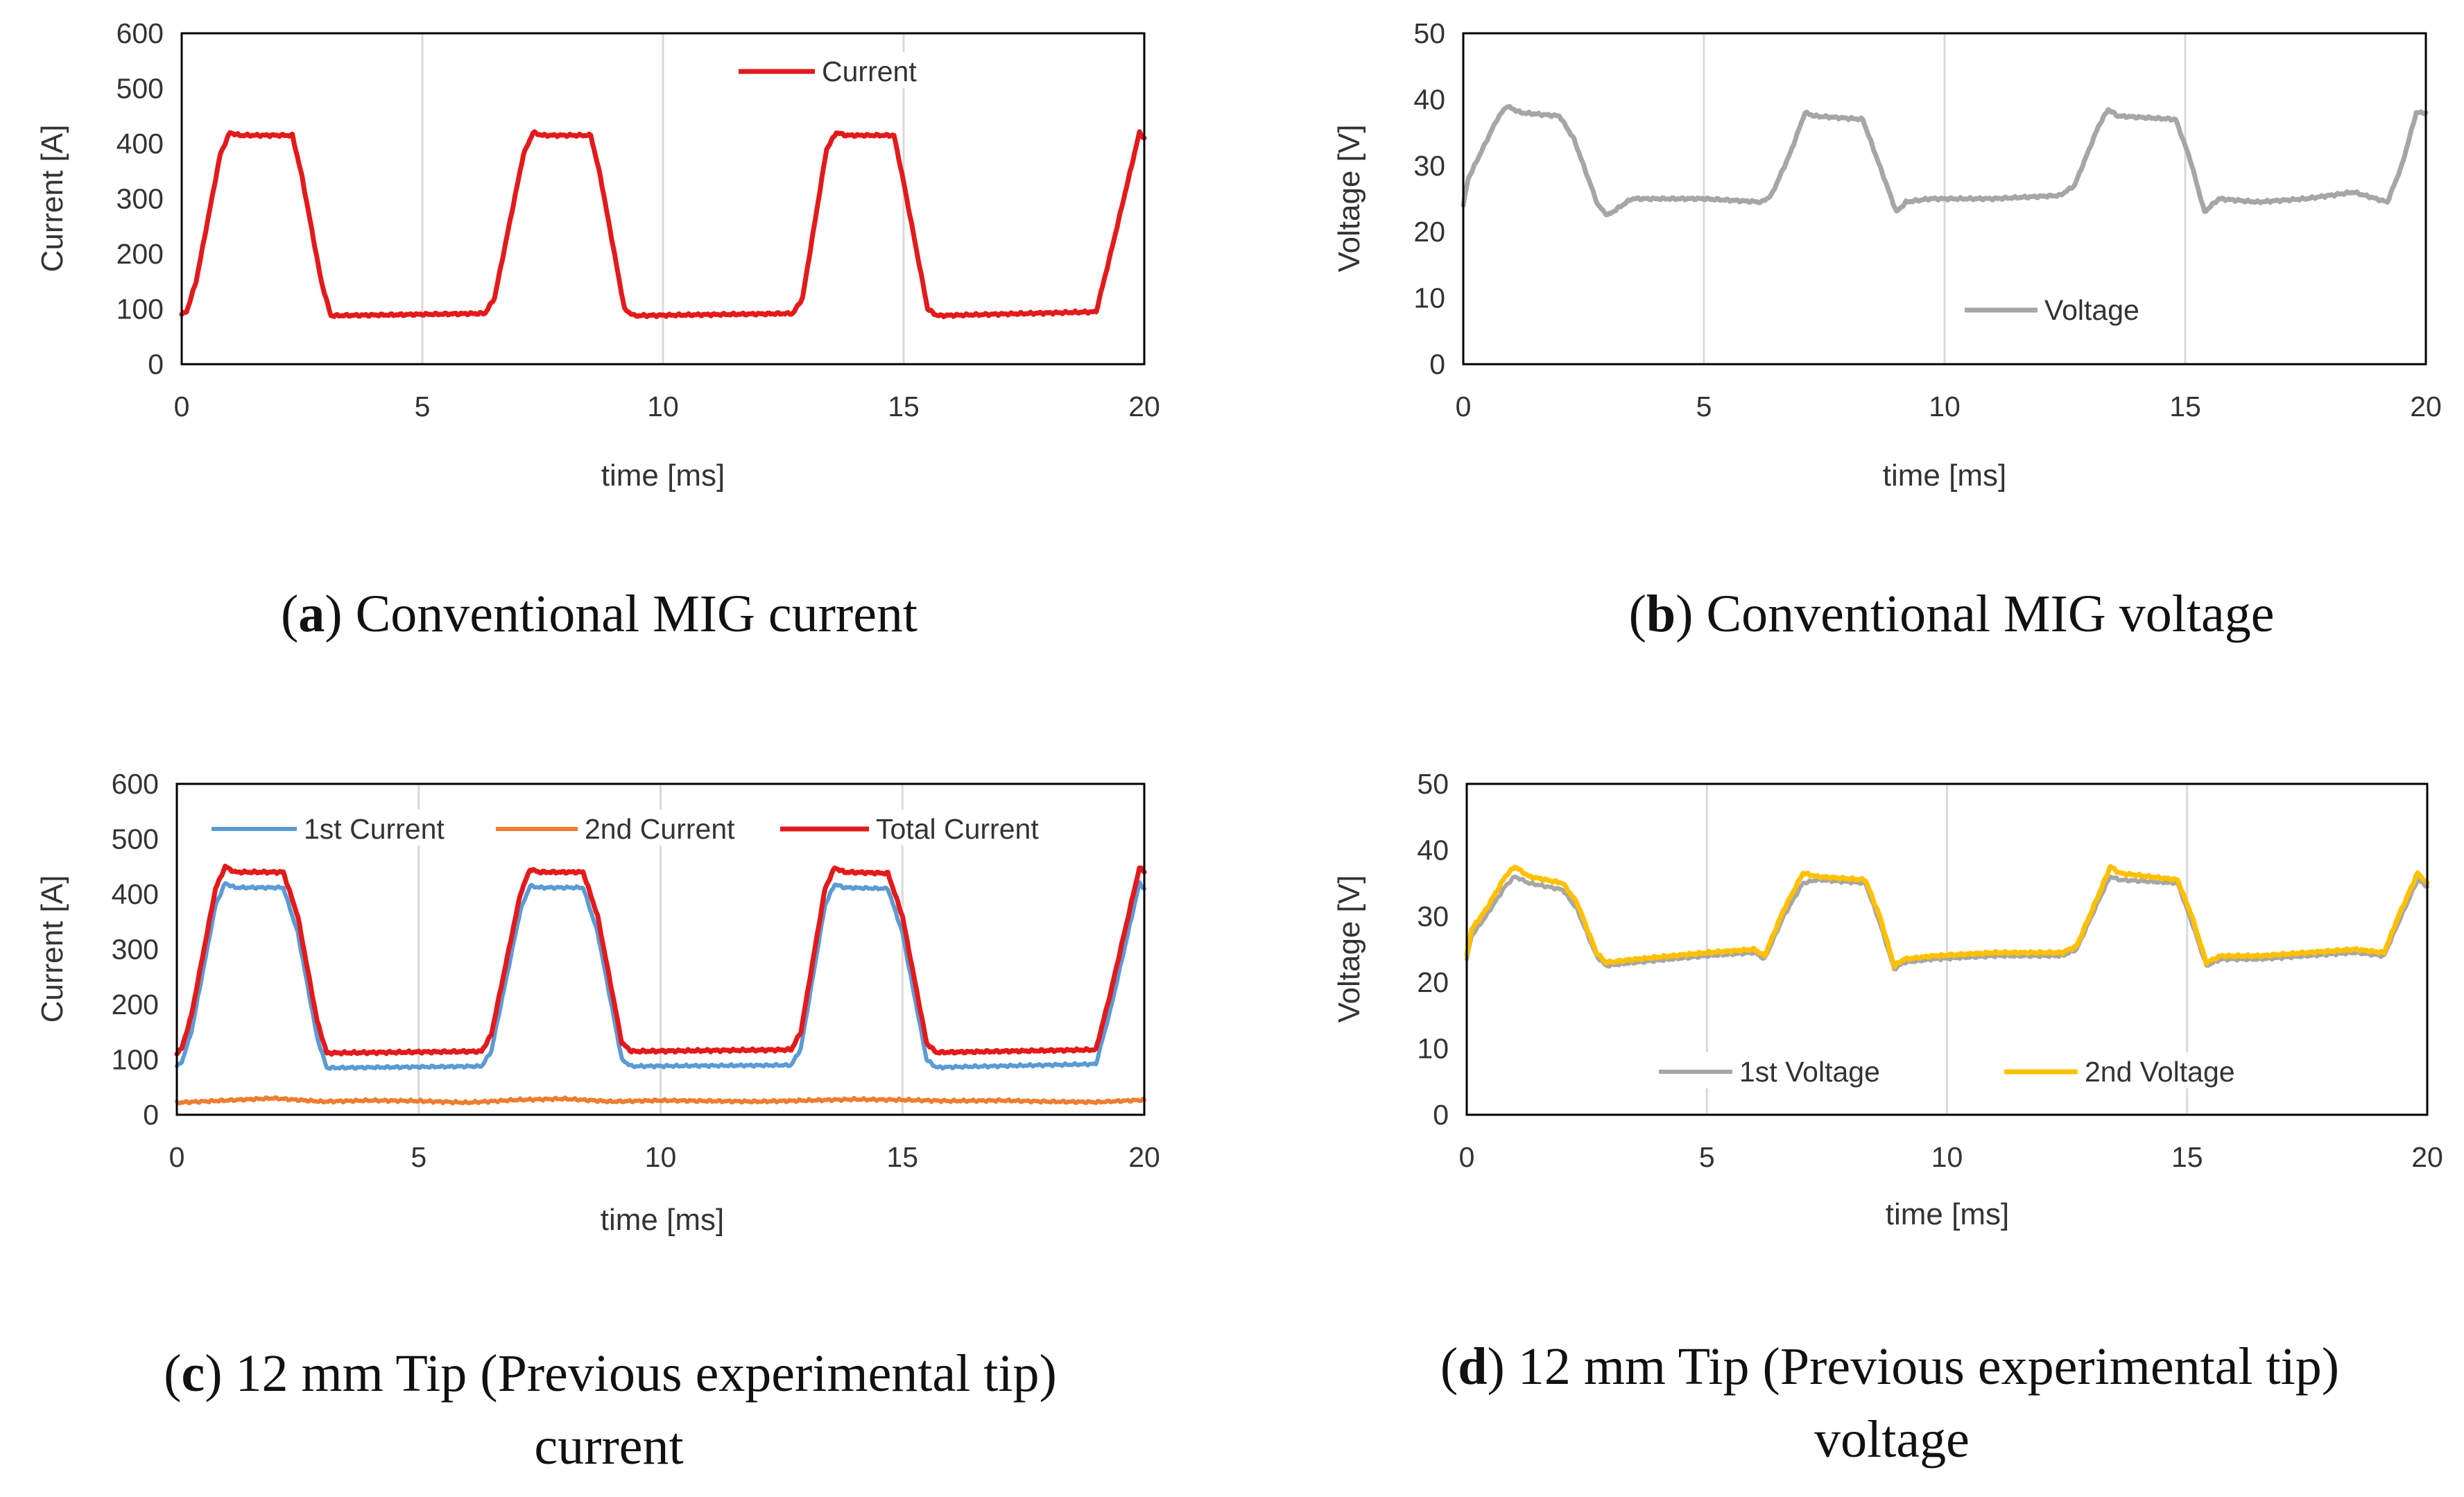 This screenshot has height=1497, width=2464. I want to click on panel-d-series-1st-voltage, so click(1947, 923).